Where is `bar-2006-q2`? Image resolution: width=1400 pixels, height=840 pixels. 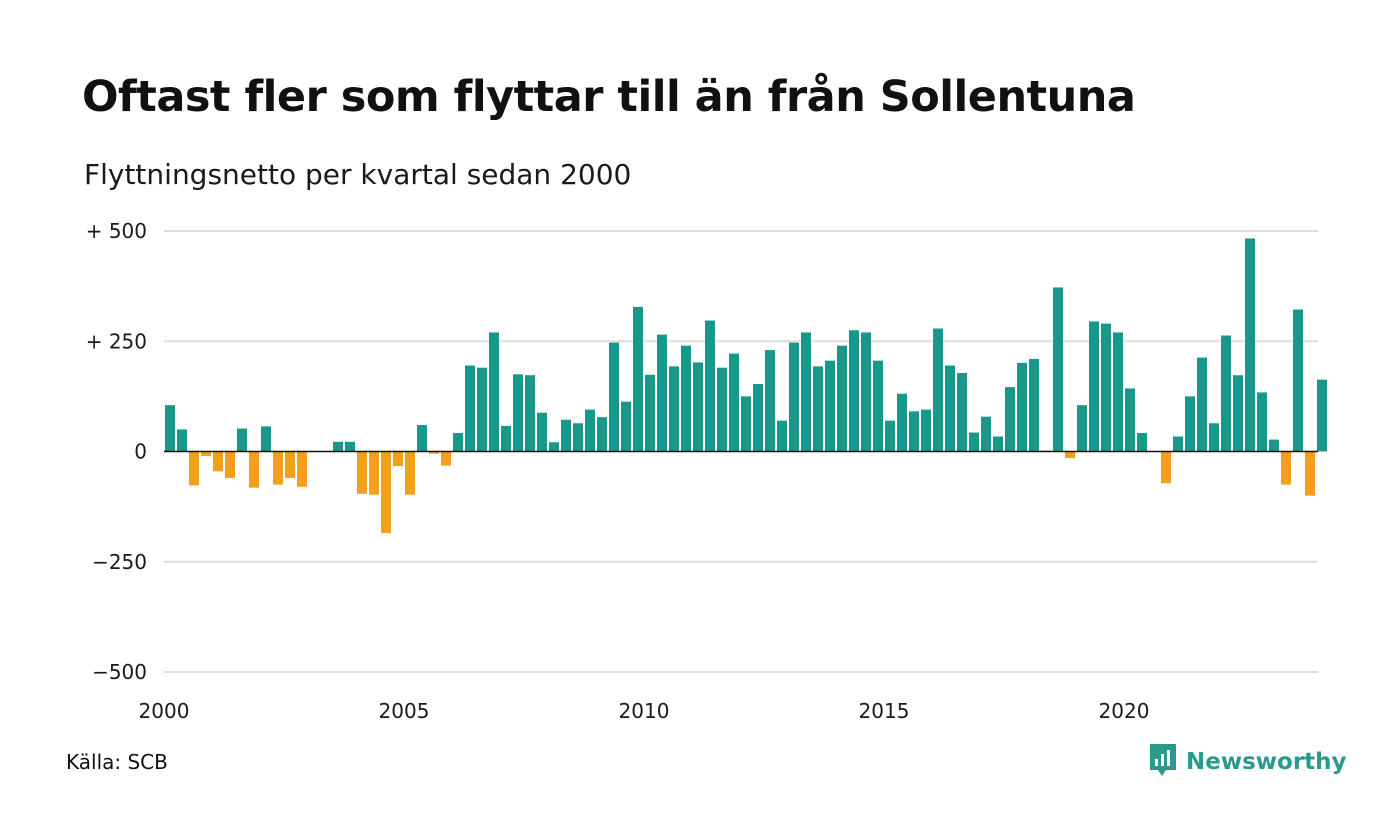
bar-2006-q2 is located at coordinates (470, 408).